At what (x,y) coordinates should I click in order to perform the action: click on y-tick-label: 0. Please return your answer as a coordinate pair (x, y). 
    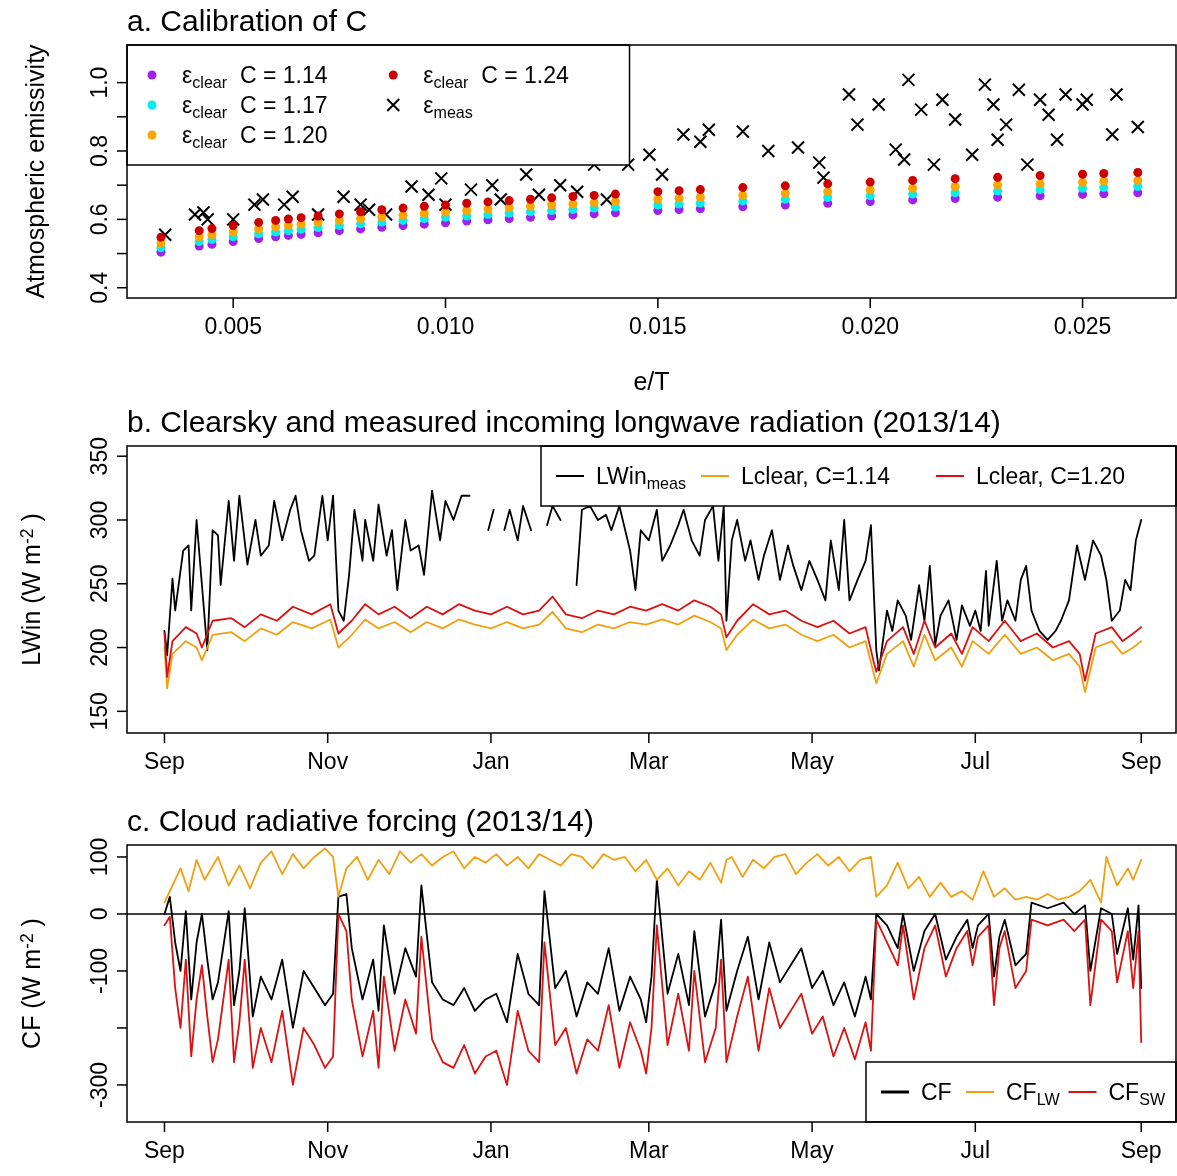
    Looking at the image, I should click on (99, 914).